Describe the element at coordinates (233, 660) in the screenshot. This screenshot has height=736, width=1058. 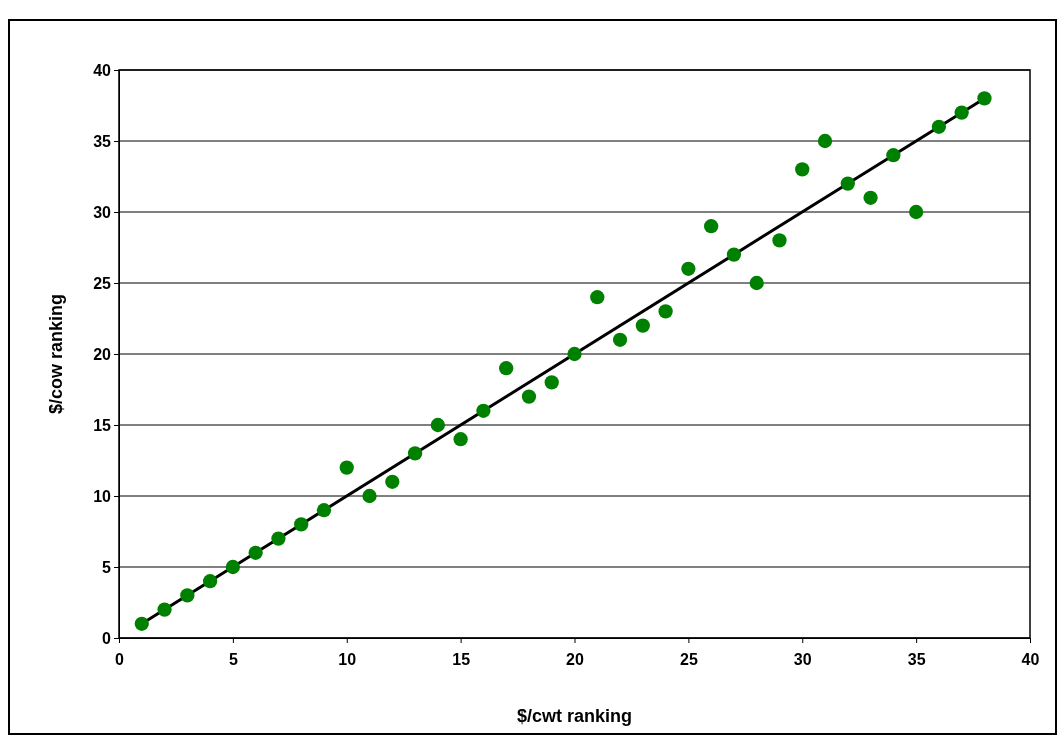
I see `x-tick-label: 5` at that location.